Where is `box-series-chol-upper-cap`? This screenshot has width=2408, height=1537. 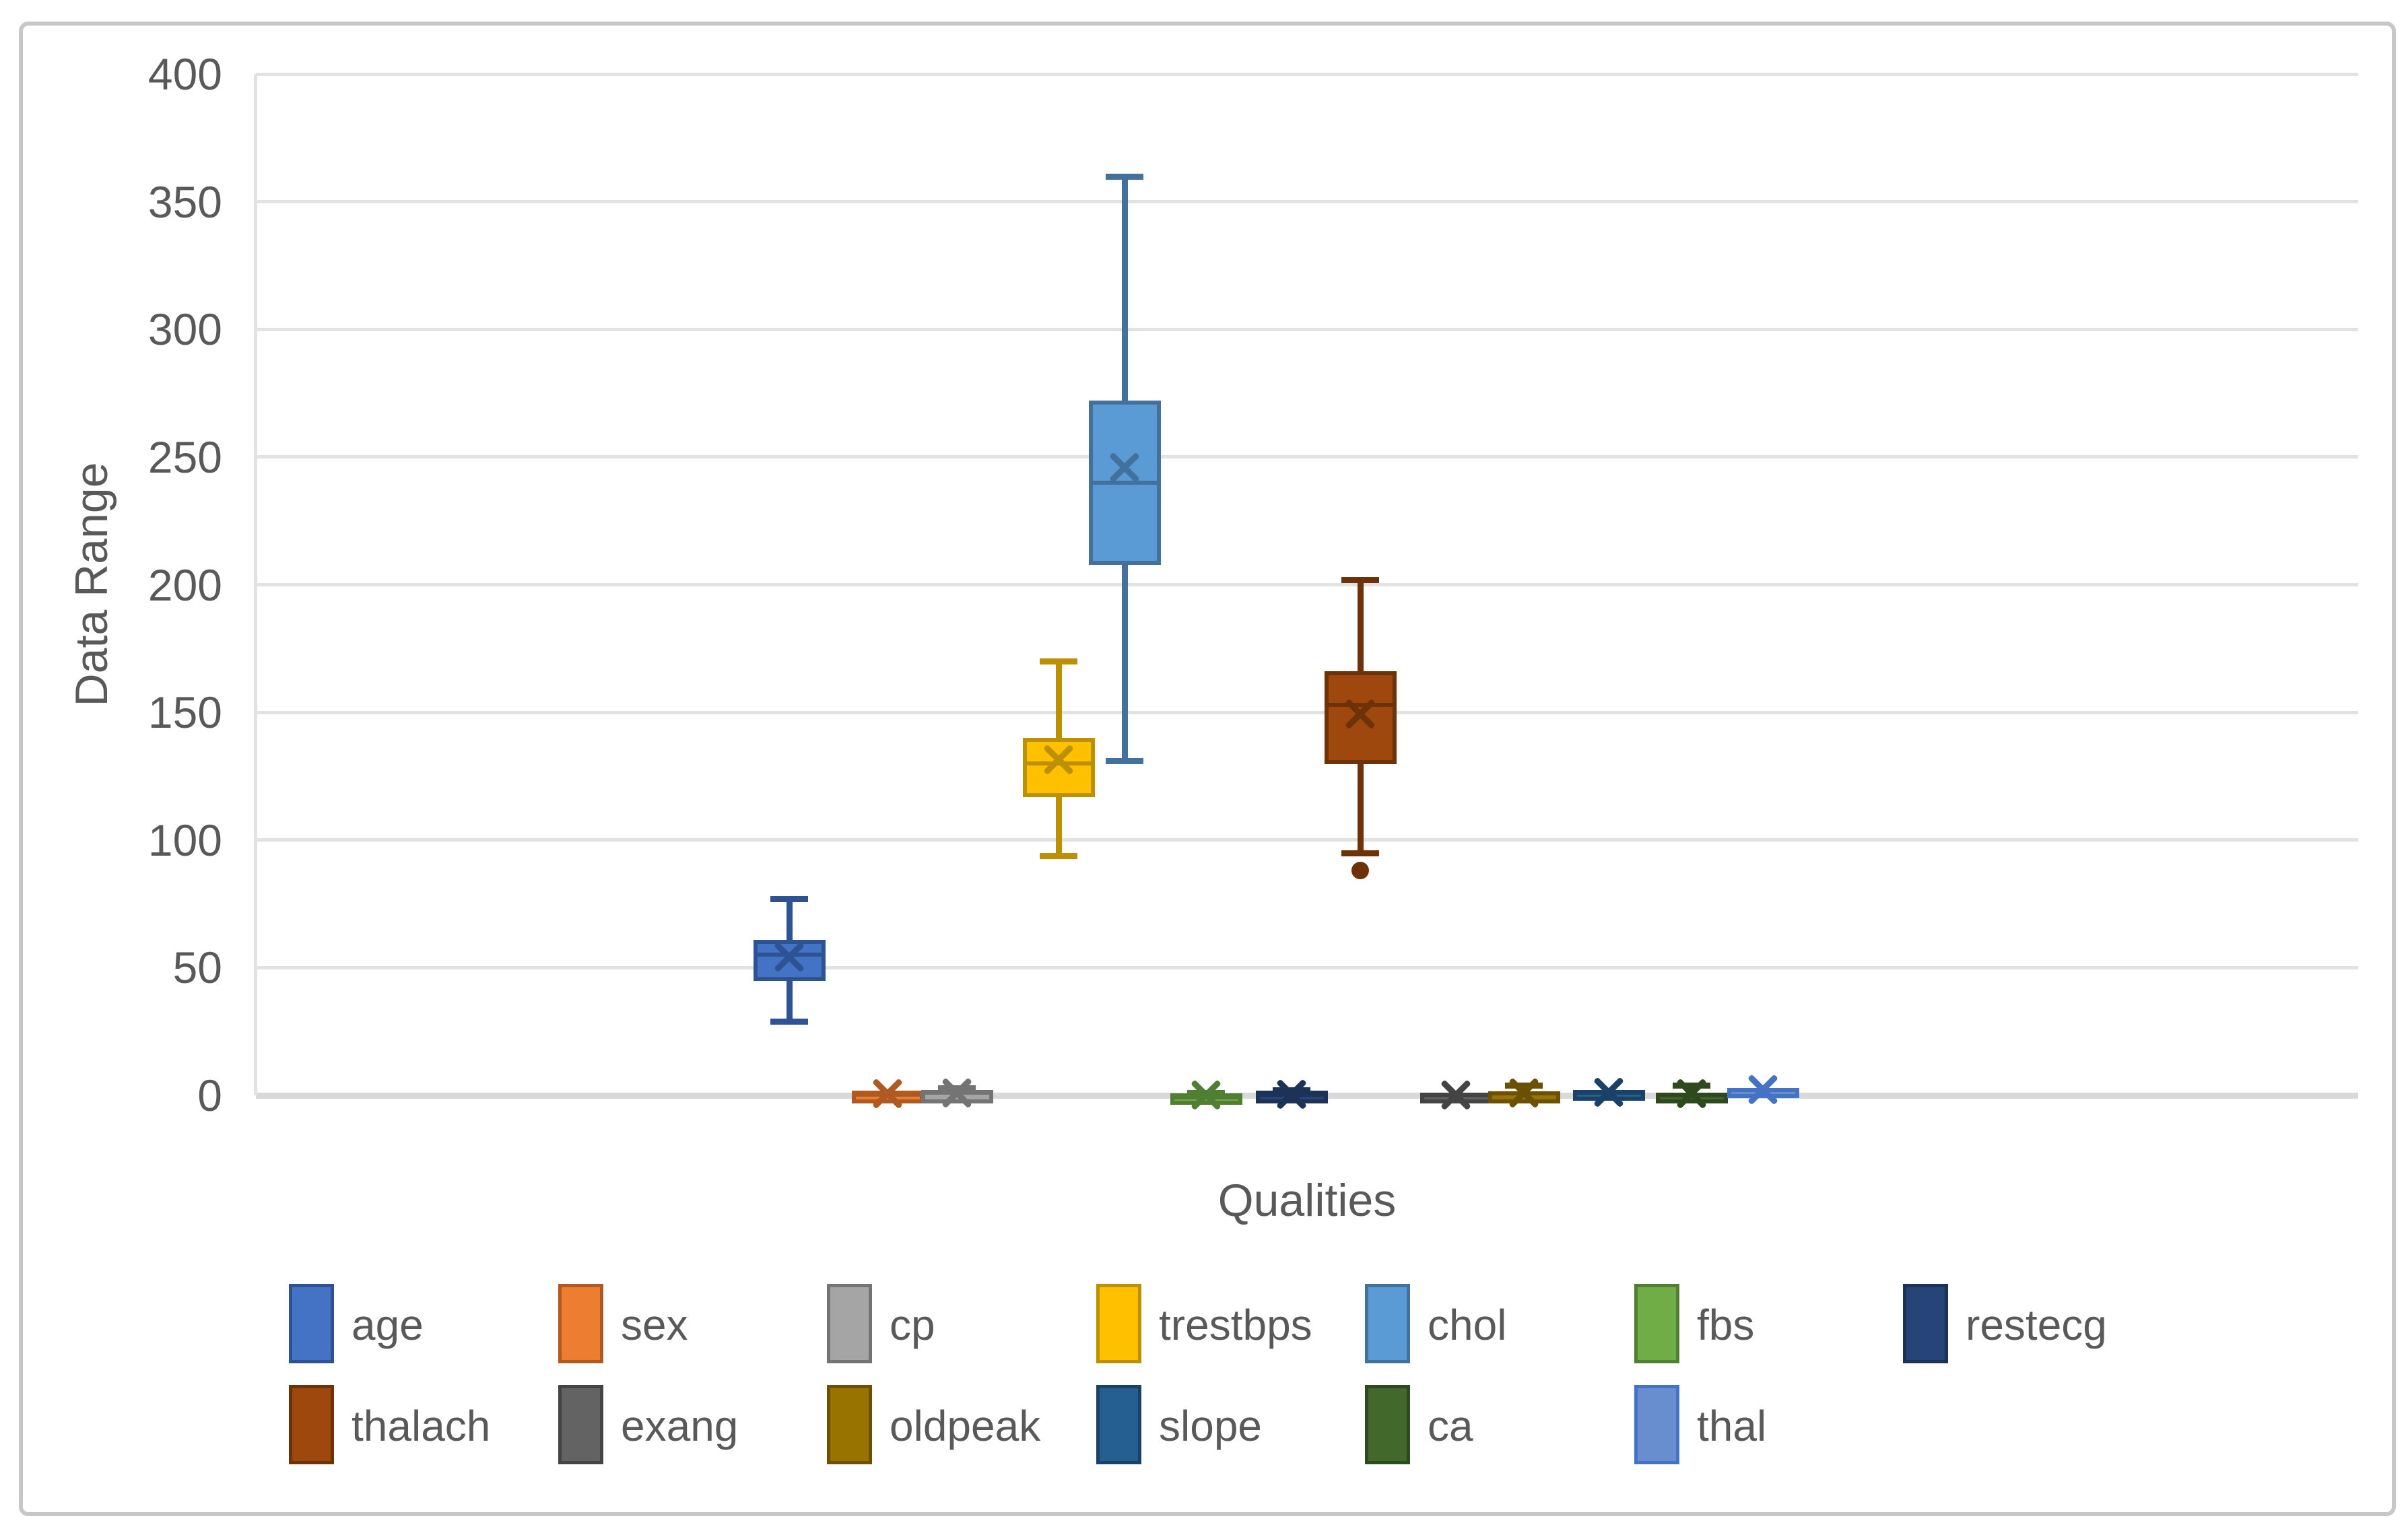 box-series-chol-upper-cap is located at coordinates (1124, 176).